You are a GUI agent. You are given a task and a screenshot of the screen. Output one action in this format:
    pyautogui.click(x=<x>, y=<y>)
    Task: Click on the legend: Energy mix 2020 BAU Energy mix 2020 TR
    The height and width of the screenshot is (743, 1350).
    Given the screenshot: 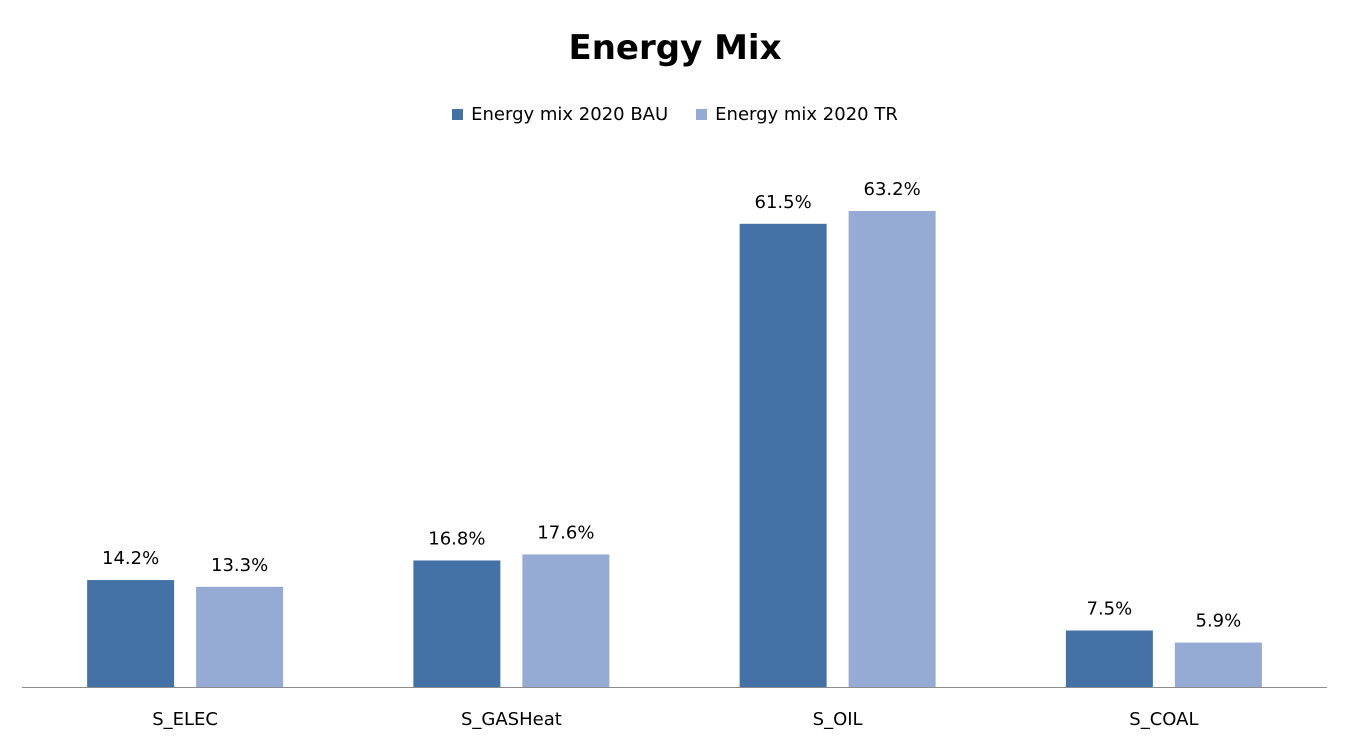 What is the action you would take?
    pyautogui.click(x=675, y=114)
    